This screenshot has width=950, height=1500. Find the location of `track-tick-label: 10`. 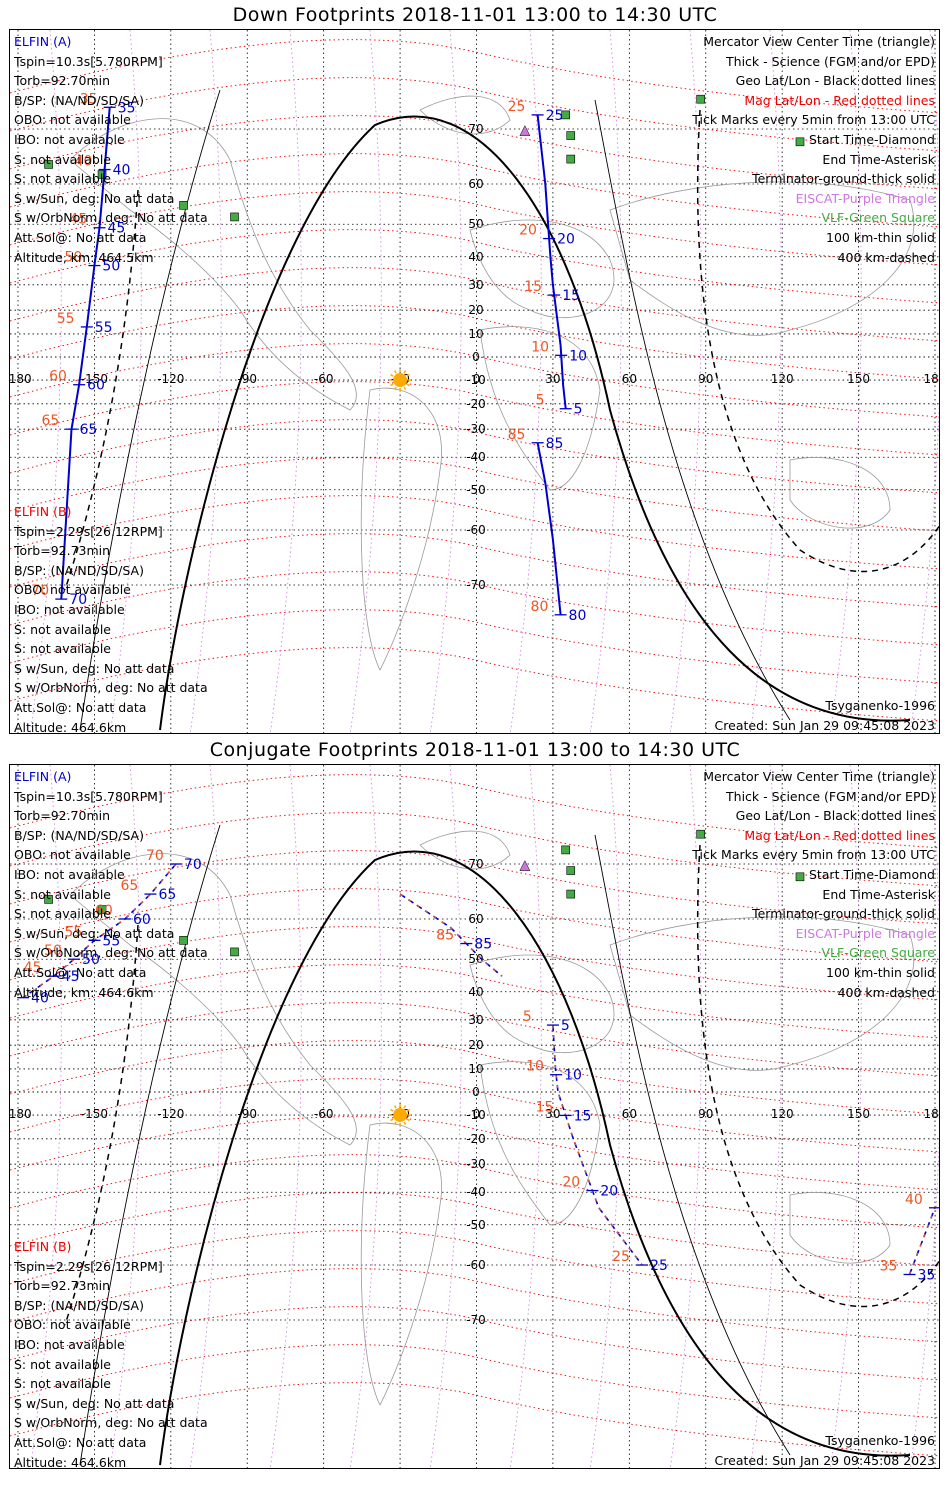

track-tick-label: 10 is located at coordinates (573, 1076).